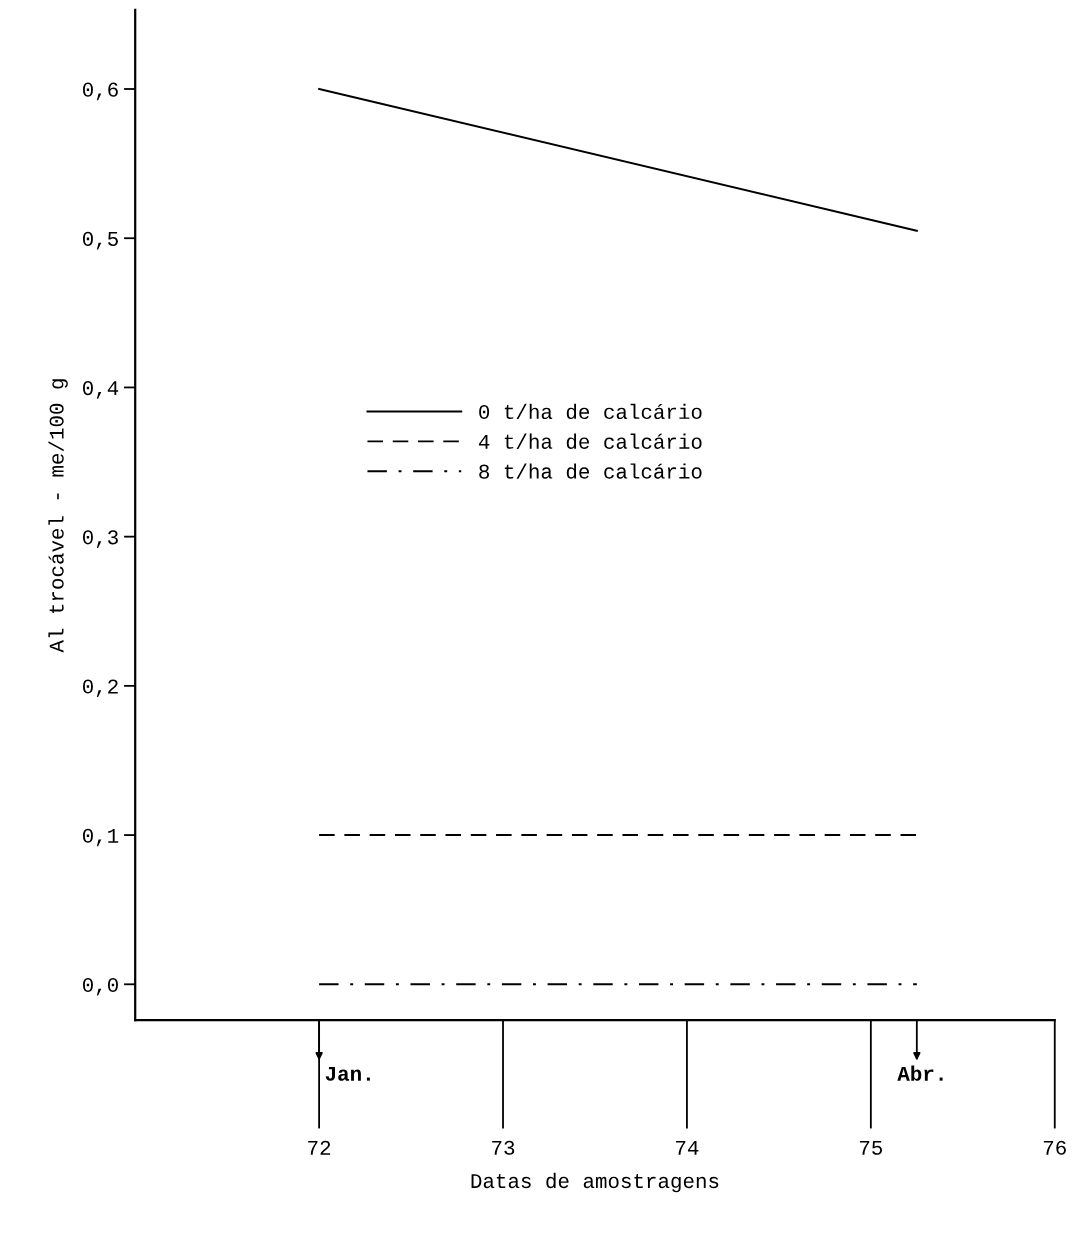 The height and width of the screenshot is (1241, 1073). Describe the element at coordinates (100, 539) in the screenshot. I see `y-tick-label: 0,3` at that location.